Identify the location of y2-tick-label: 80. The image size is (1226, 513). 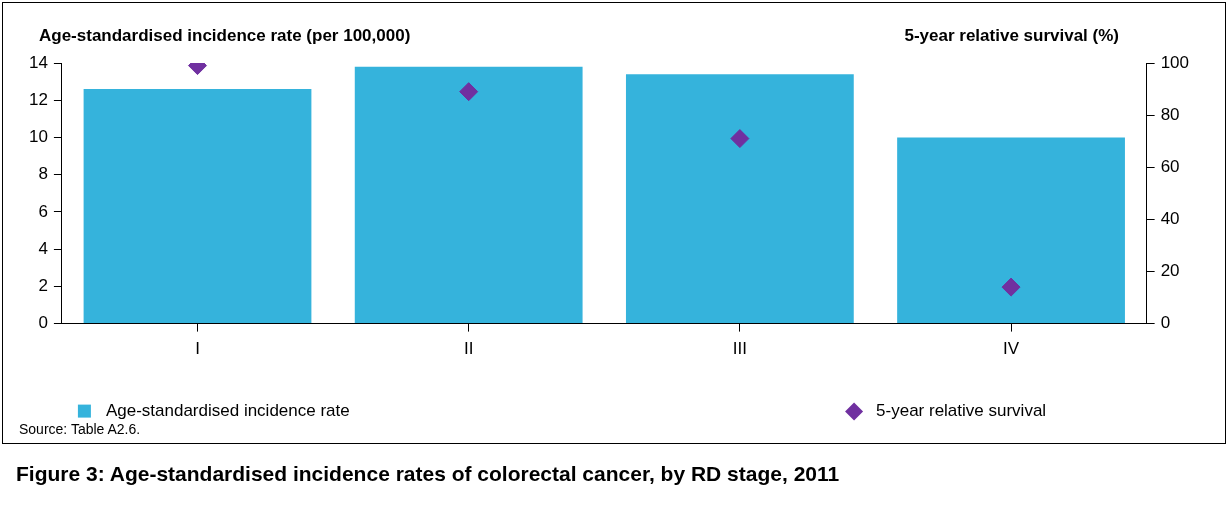
(1170, 114).